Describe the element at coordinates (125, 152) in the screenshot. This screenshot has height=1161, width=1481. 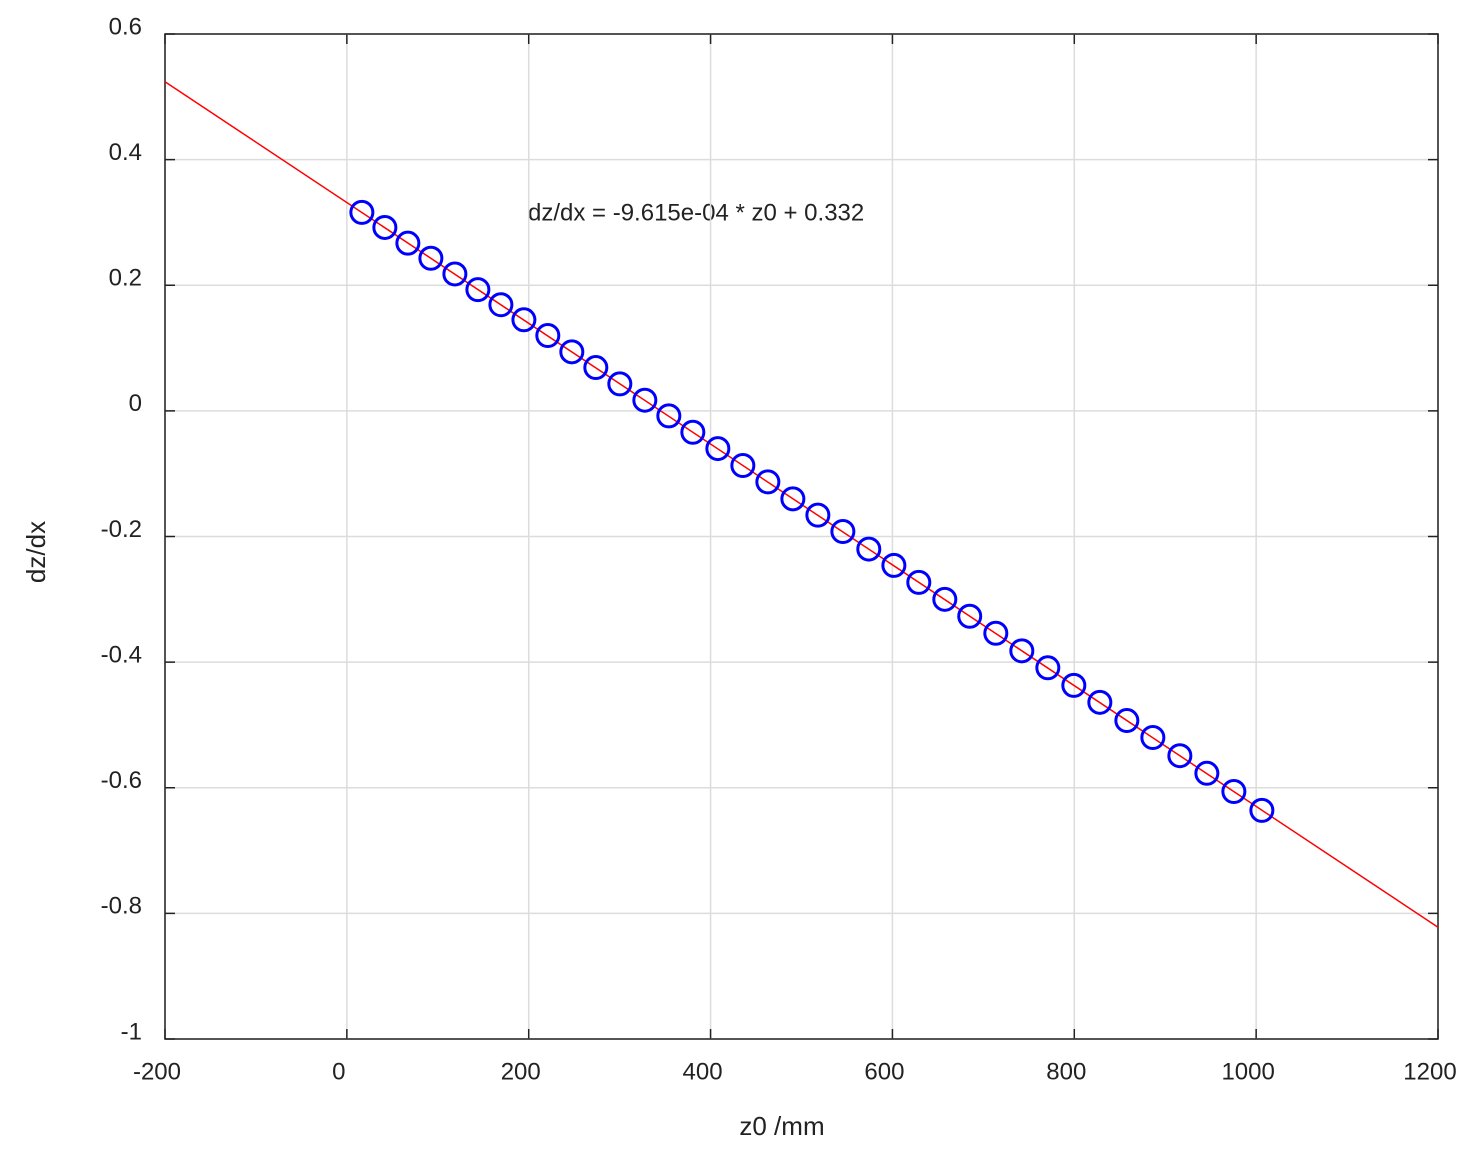
I see `y-tick-label: 0.4` at that location.